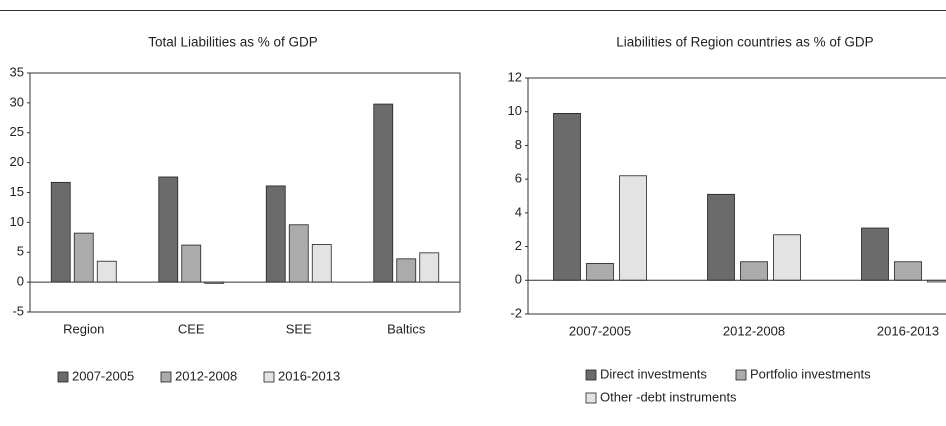 The width and height of the screenshot is (946, 426). Describe the element at coordinates (206, 375) in the screenshot. I see `legend-label: 2012-2008` at that location.